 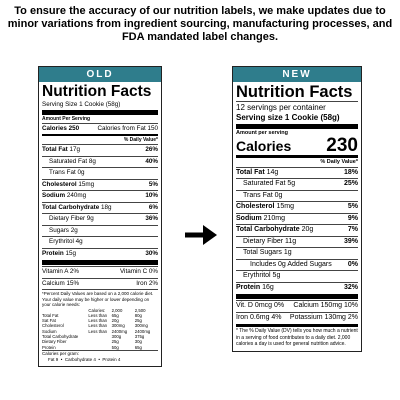 I want to click on nutrient-row: Dietary Fiber 11g 39%, so click(x=297, y=241).